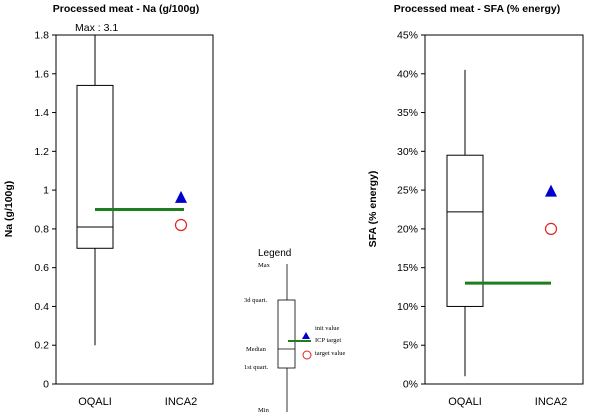 The height and width of the screenshot is (416, 595). Describe the element at coordinates (407, 74) in the screenshot. I see `y-tick-label-sfa: 40%` at that location.